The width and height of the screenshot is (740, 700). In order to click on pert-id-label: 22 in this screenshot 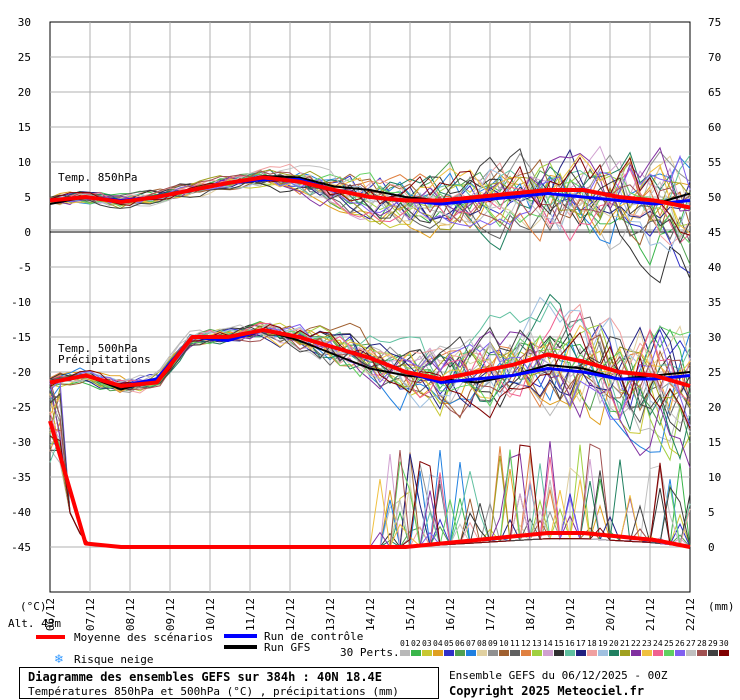, I will do `click(636, 643)`.